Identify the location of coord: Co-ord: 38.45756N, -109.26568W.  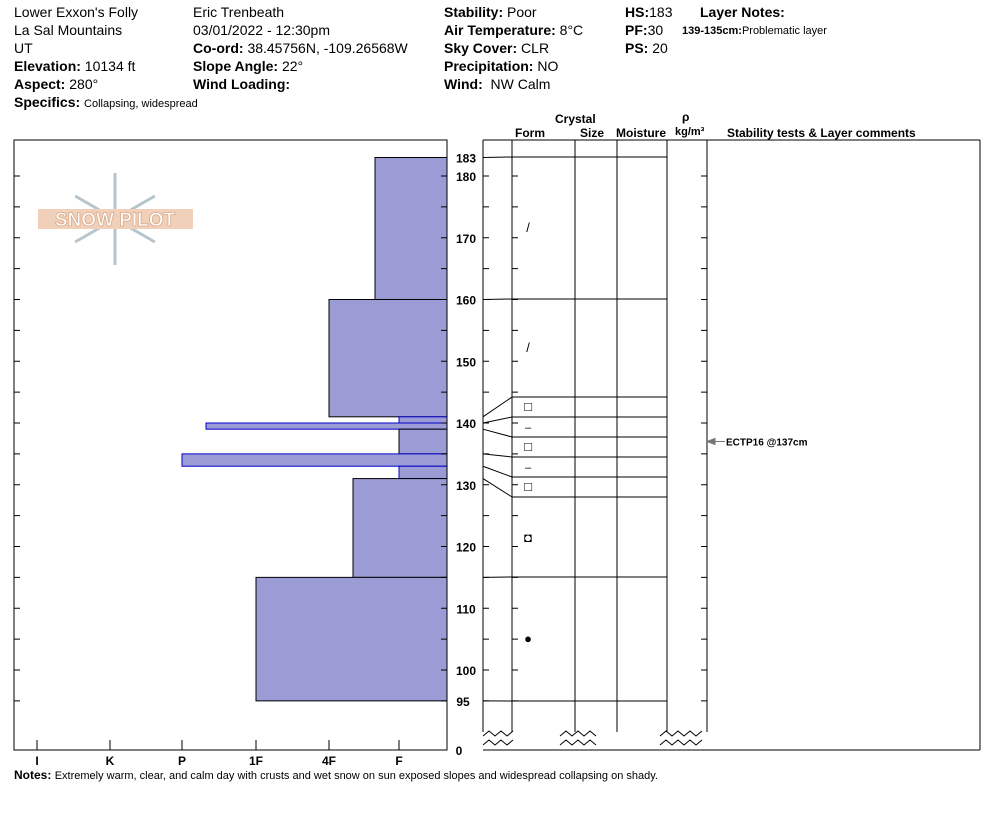
(300, 48).